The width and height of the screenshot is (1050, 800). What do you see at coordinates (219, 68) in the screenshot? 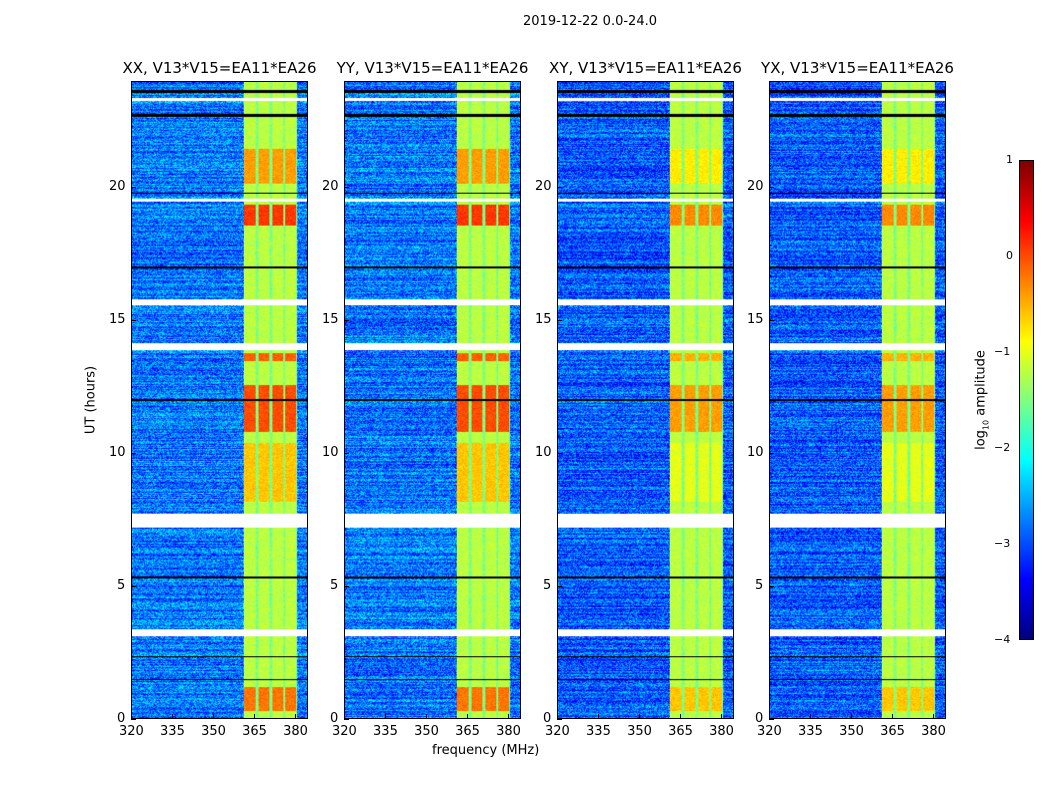
I see `panel-title: XX, V13*V15=EA11*EA26` at bounding box center [219, 68].